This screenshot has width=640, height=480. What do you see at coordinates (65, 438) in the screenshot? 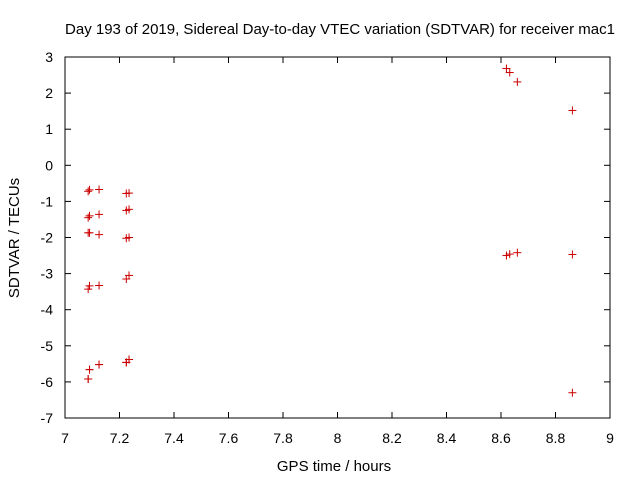
I see `x-tick-label: 7` at bounding box center [65, 438].